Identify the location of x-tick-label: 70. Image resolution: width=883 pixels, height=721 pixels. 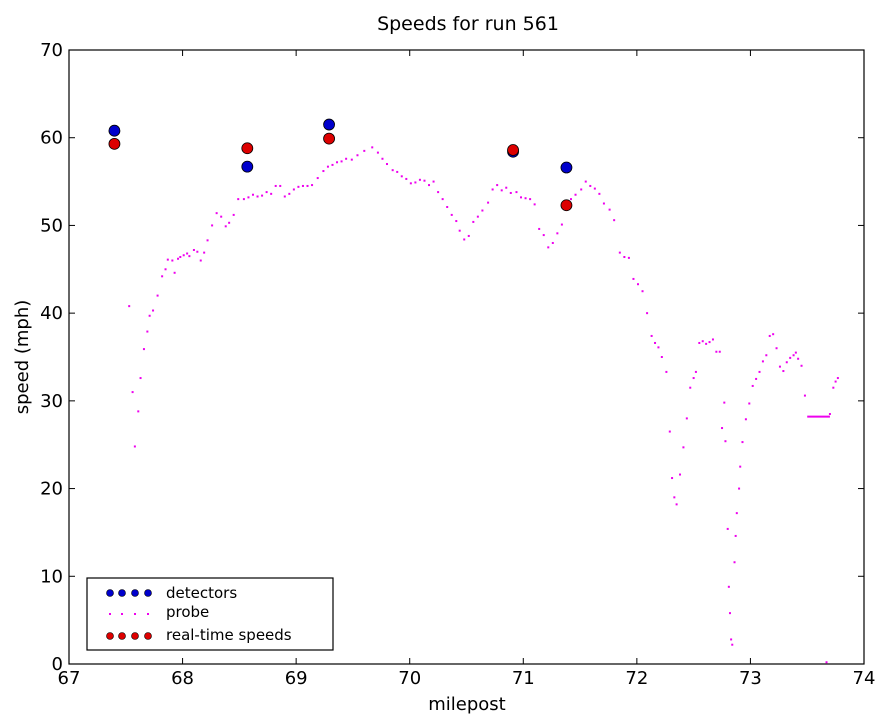
(409, 678).